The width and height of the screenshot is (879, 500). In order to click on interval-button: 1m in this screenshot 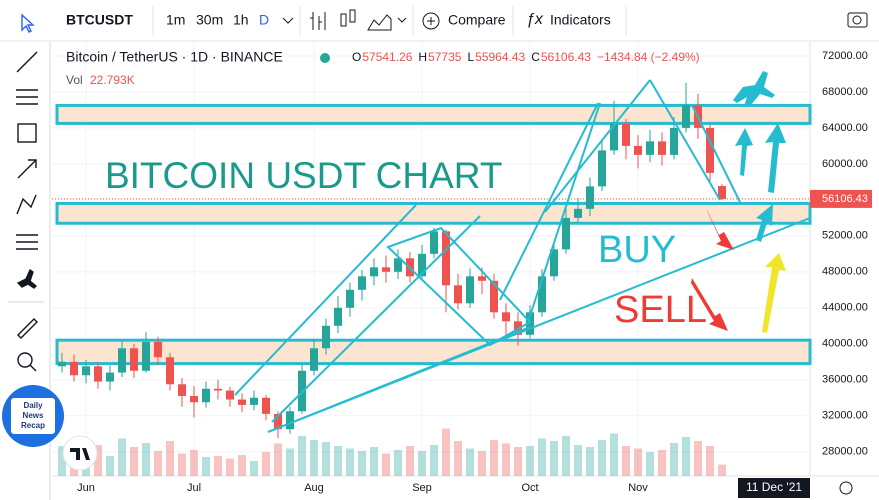, I will do `click(175, 20)`.